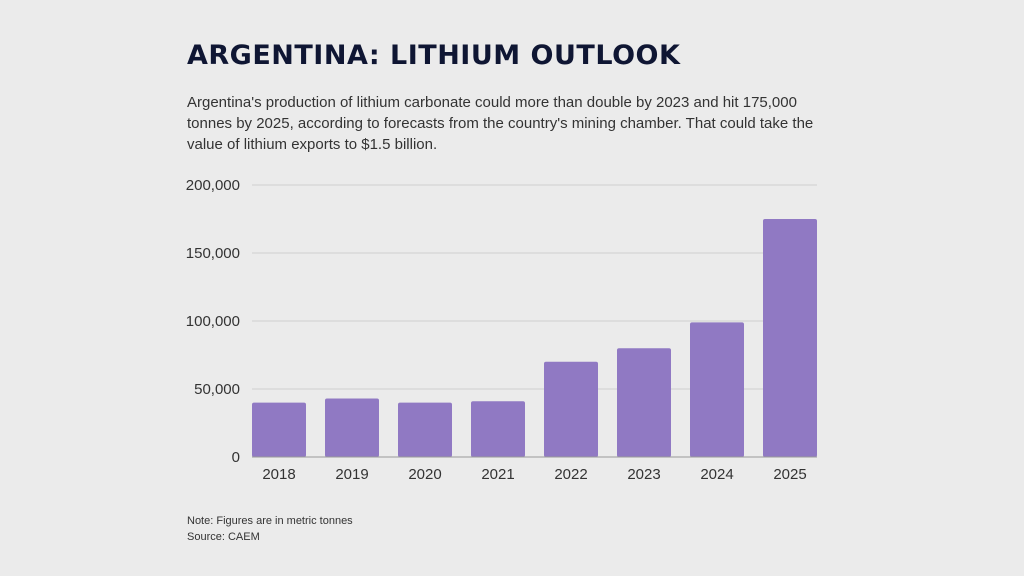 The width and height of the screenshot is (1024, 576). What do you see at coordinates (643, 474) in the screenshot?
I see `x-tick-label: 2023` at bounding box center [643, 474].